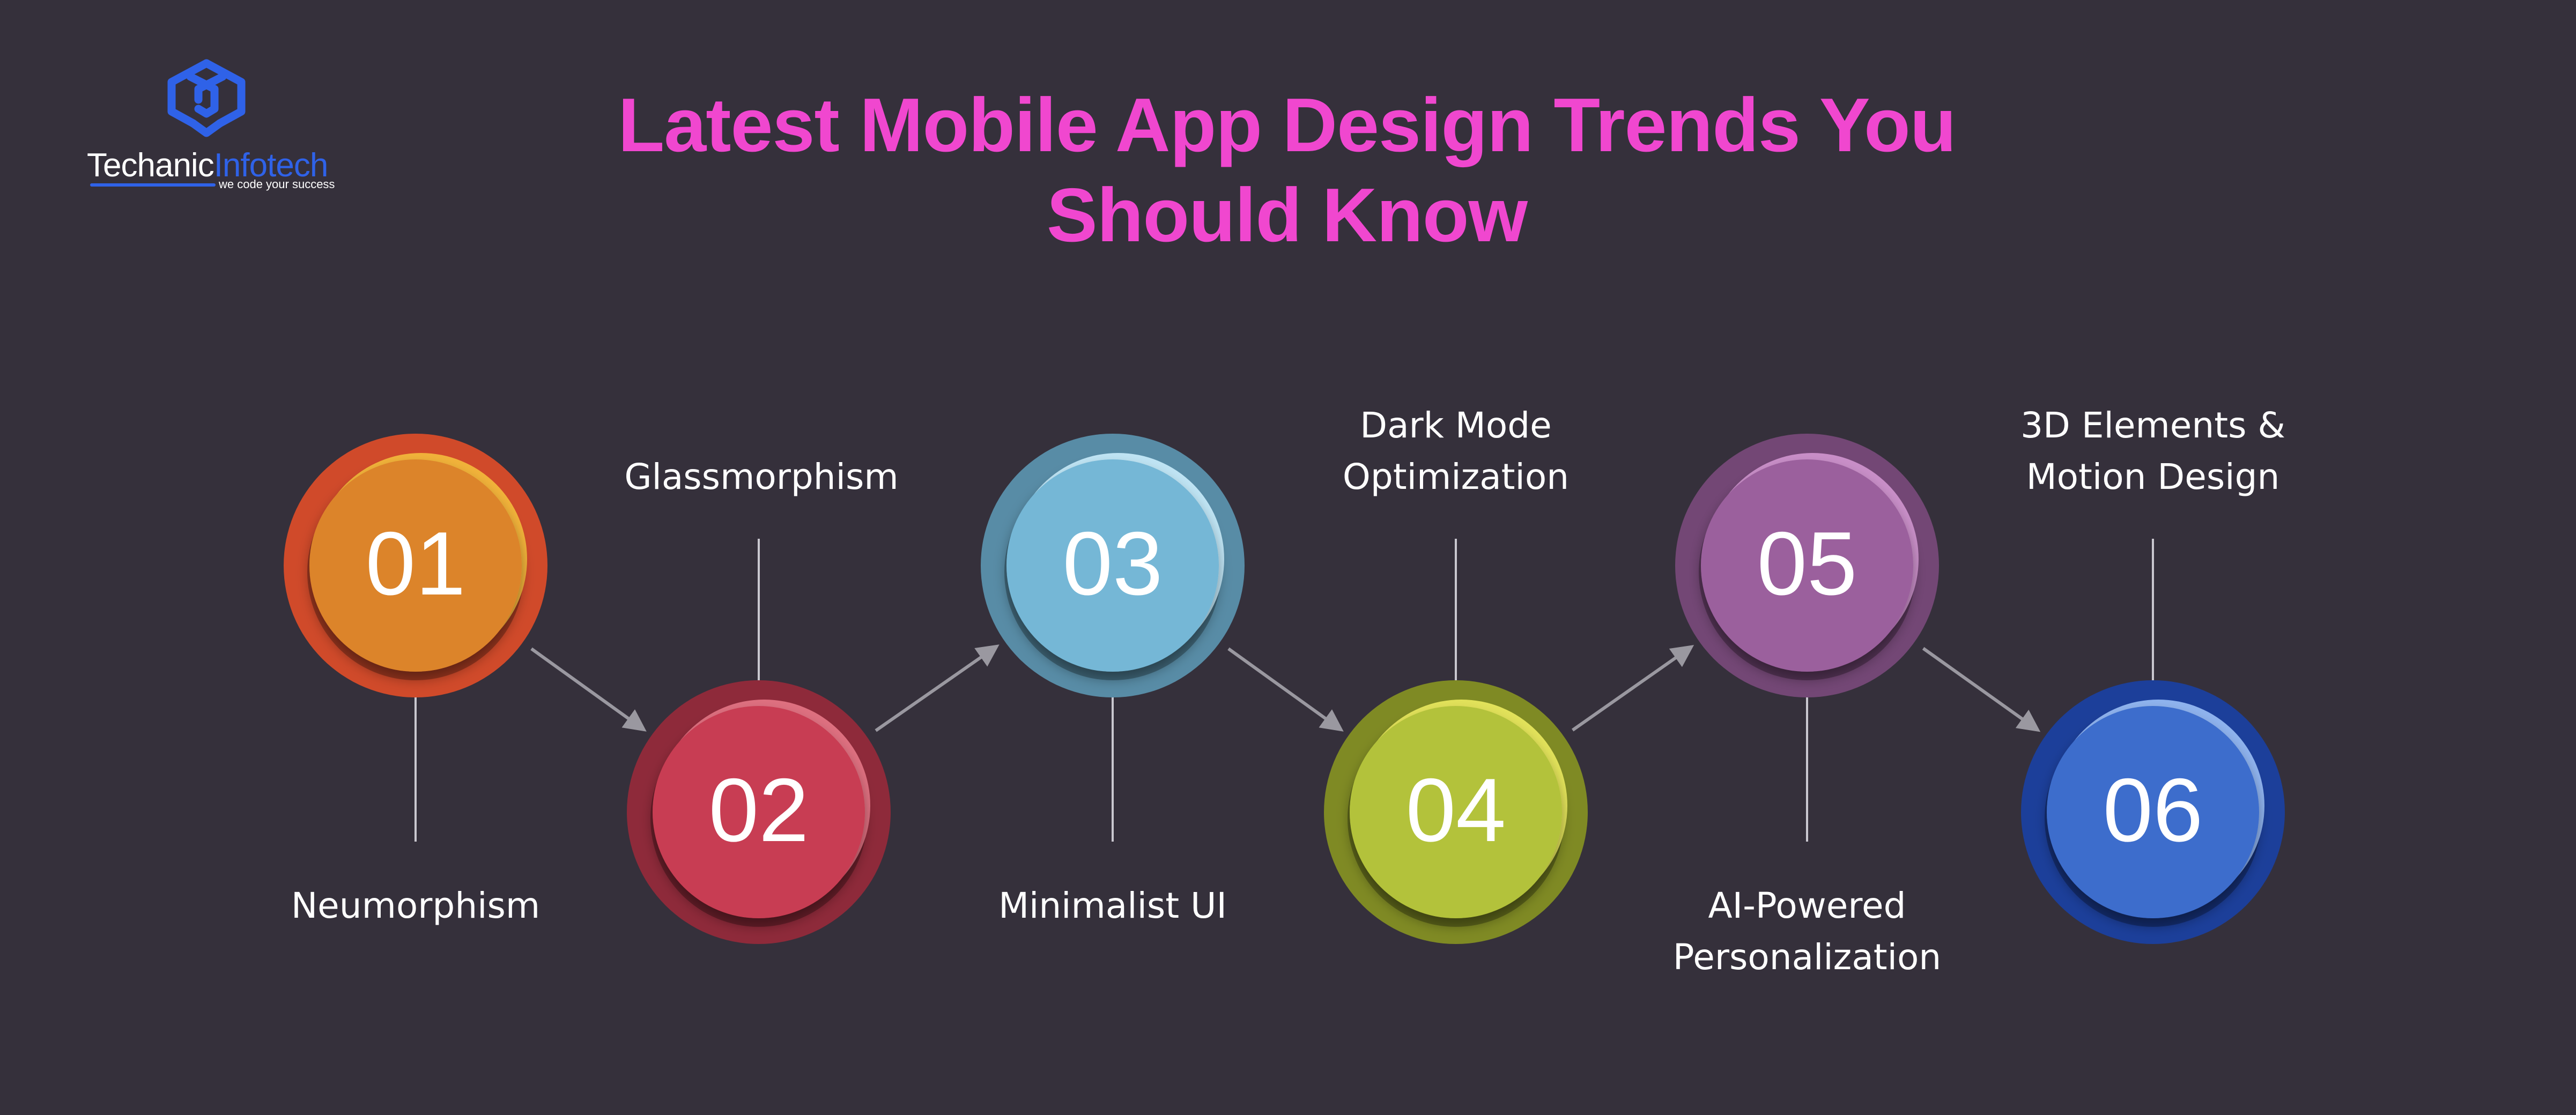 Image resolution: width=2576 pixels, height=1115 pixels. I want to click on step-number-6: 06, so click(2153, 810).